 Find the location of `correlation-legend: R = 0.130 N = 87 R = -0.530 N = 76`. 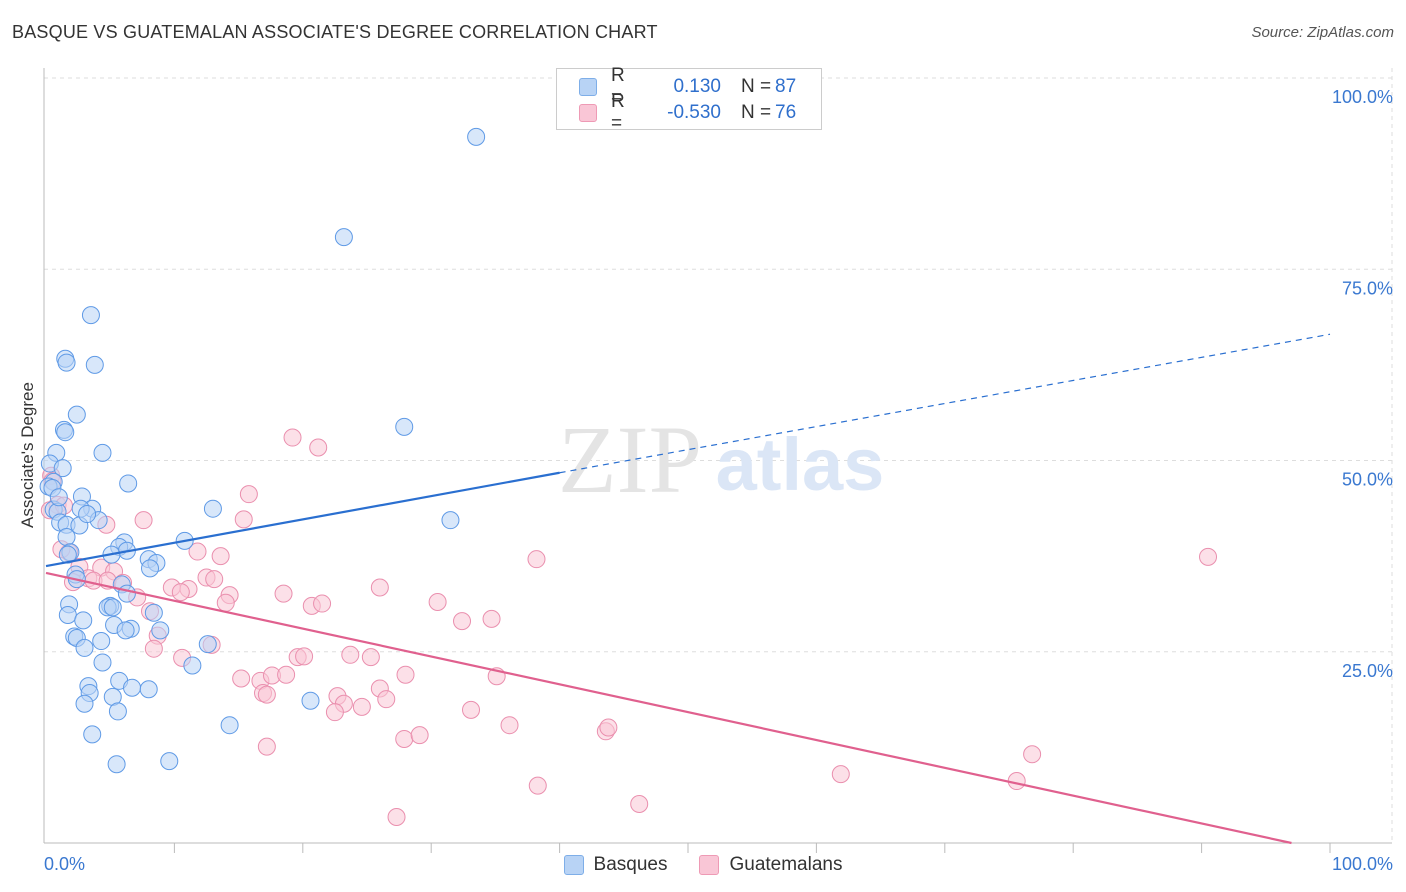

correlation-legend: R = 0.130 N = 87 R = -0.530 N = 76 is located at coordinates (689, 99).